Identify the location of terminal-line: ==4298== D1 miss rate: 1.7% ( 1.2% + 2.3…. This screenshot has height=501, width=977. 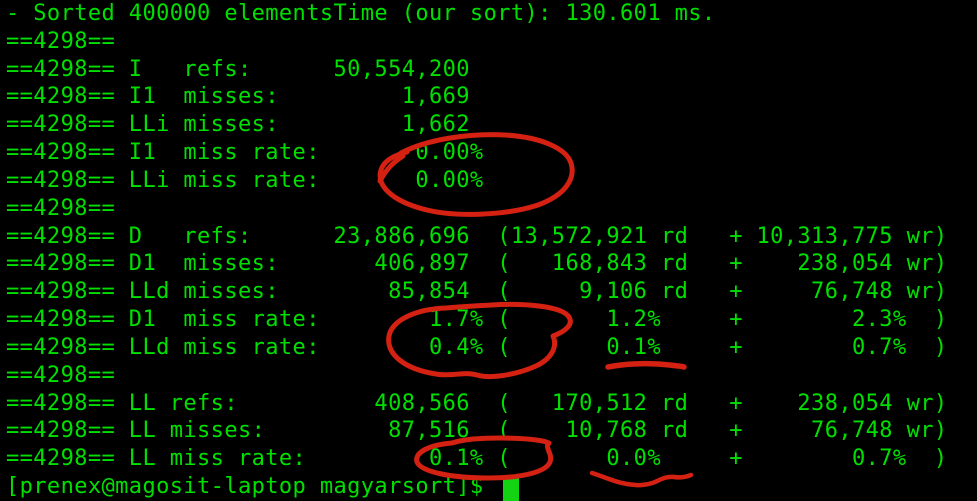
(477, 320).